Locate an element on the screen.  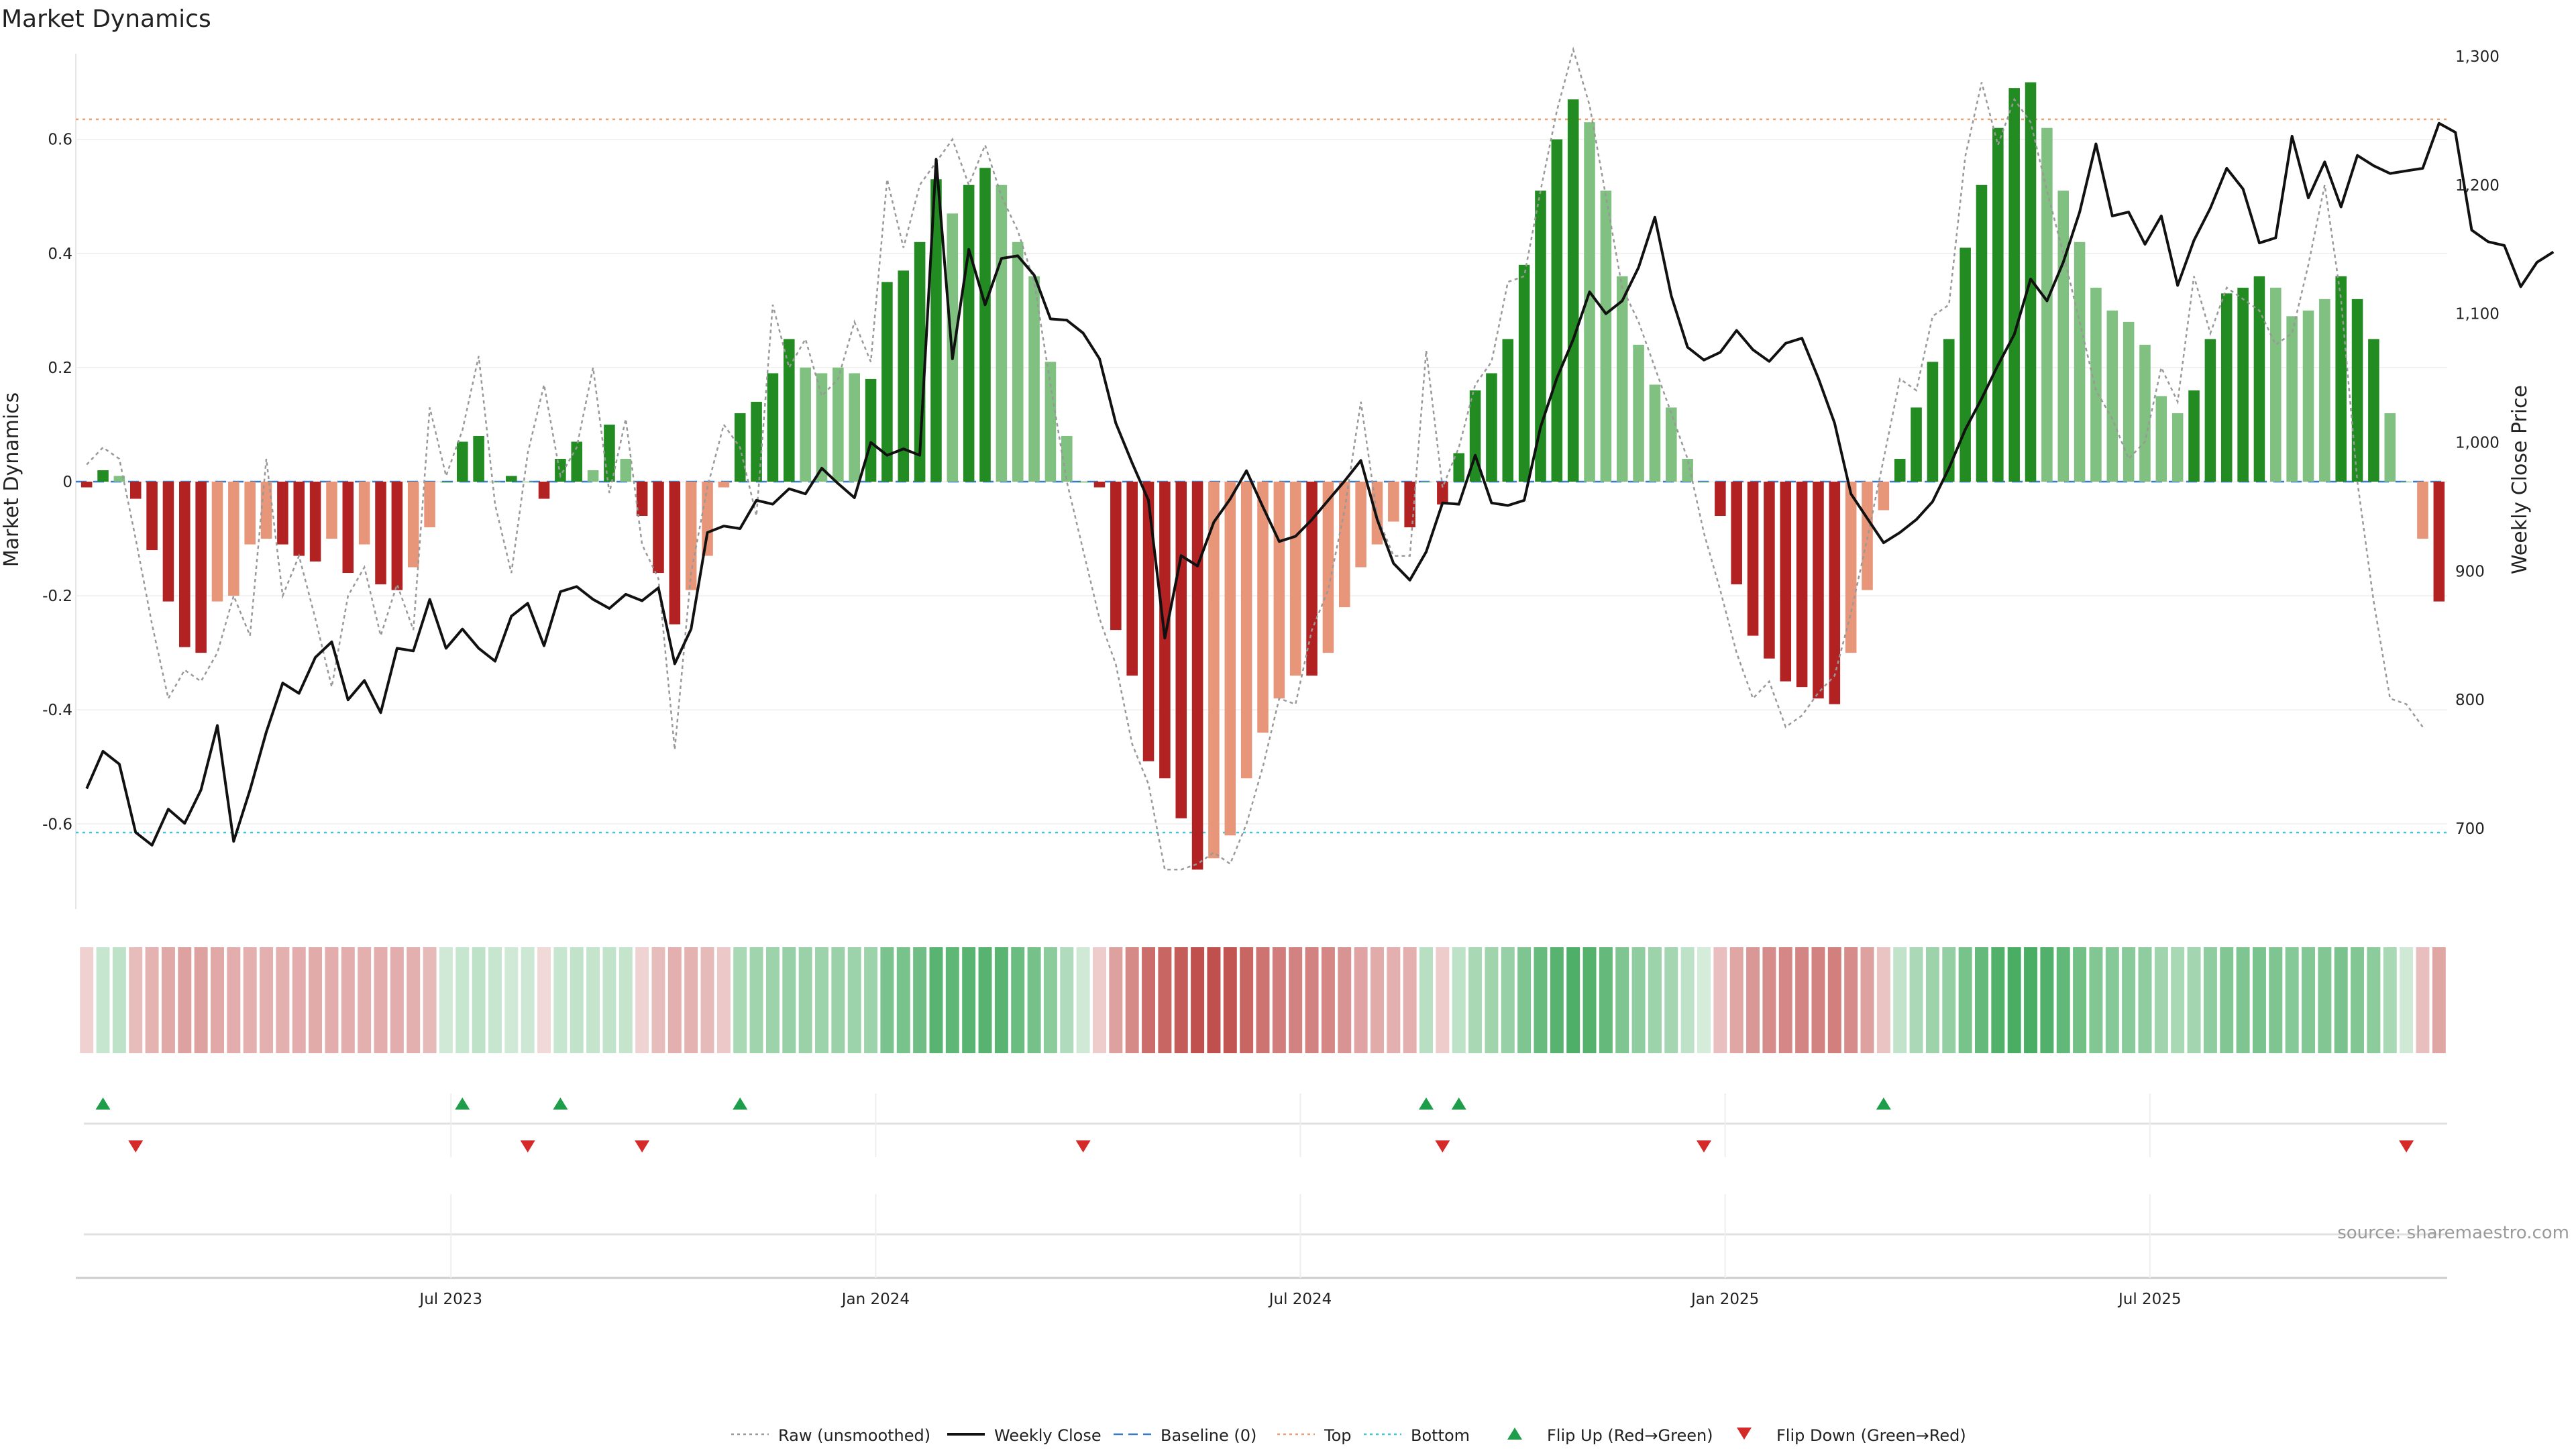
y-tick-label: -0.2 is located at coordinates (57, 596).